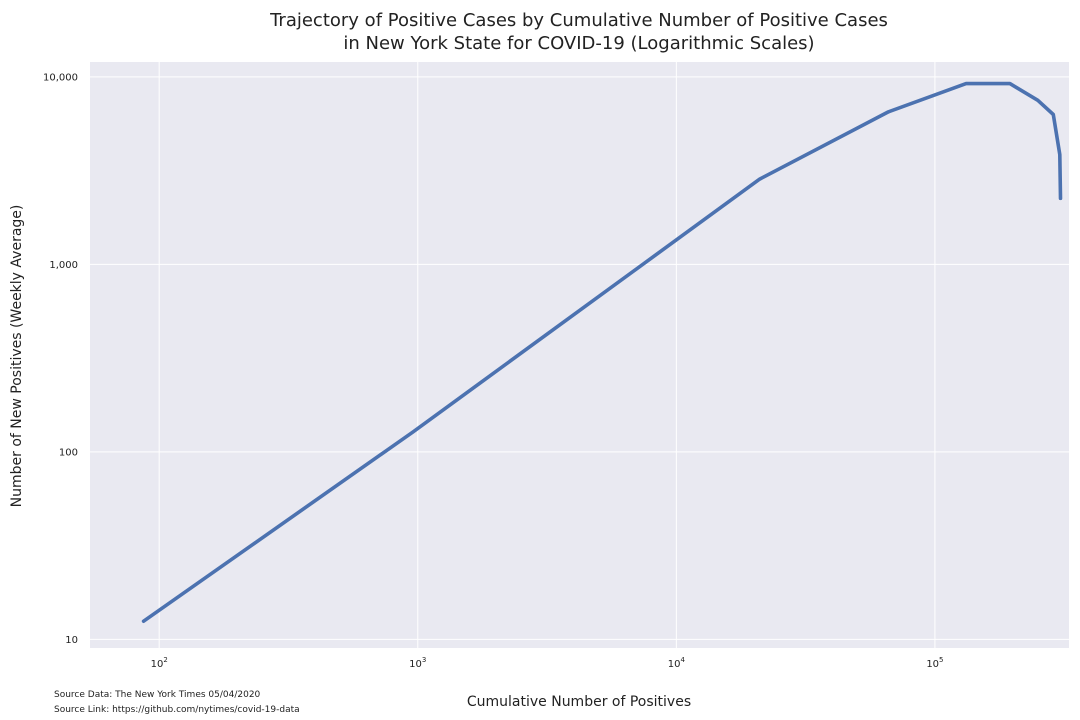 Image resolution: width=1080 pixels, height=720 pixels. I want to click on x-tick-label: 10⁴, so click(677, 663).